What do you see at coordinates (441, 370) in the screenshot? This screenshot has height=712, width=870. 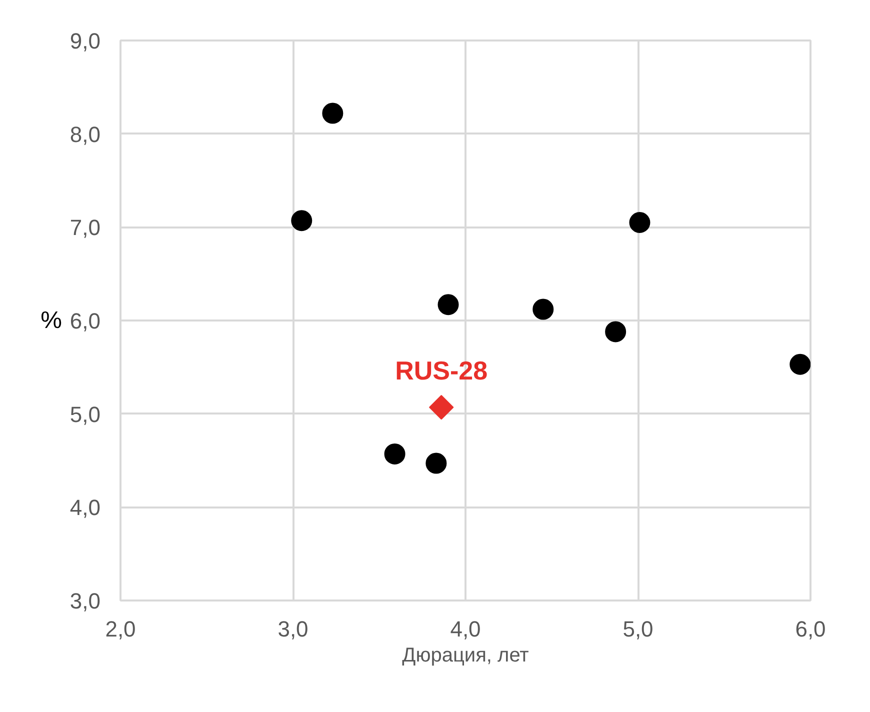 I see `series-label: RUS-28` at bounding box center [441, 370].